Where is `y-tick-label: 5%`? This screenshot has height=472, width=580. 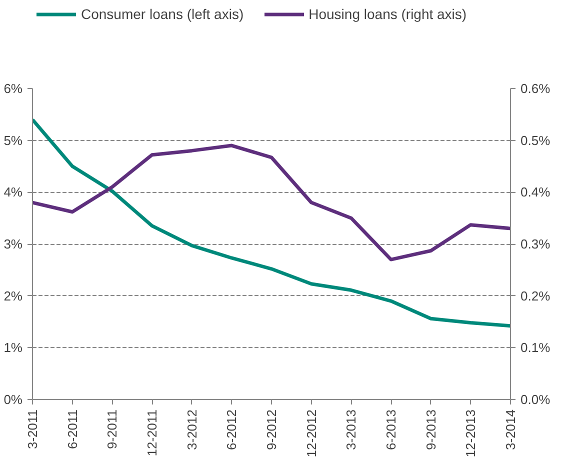 y-tick-label: 5% is located at coordinates (13, 140).